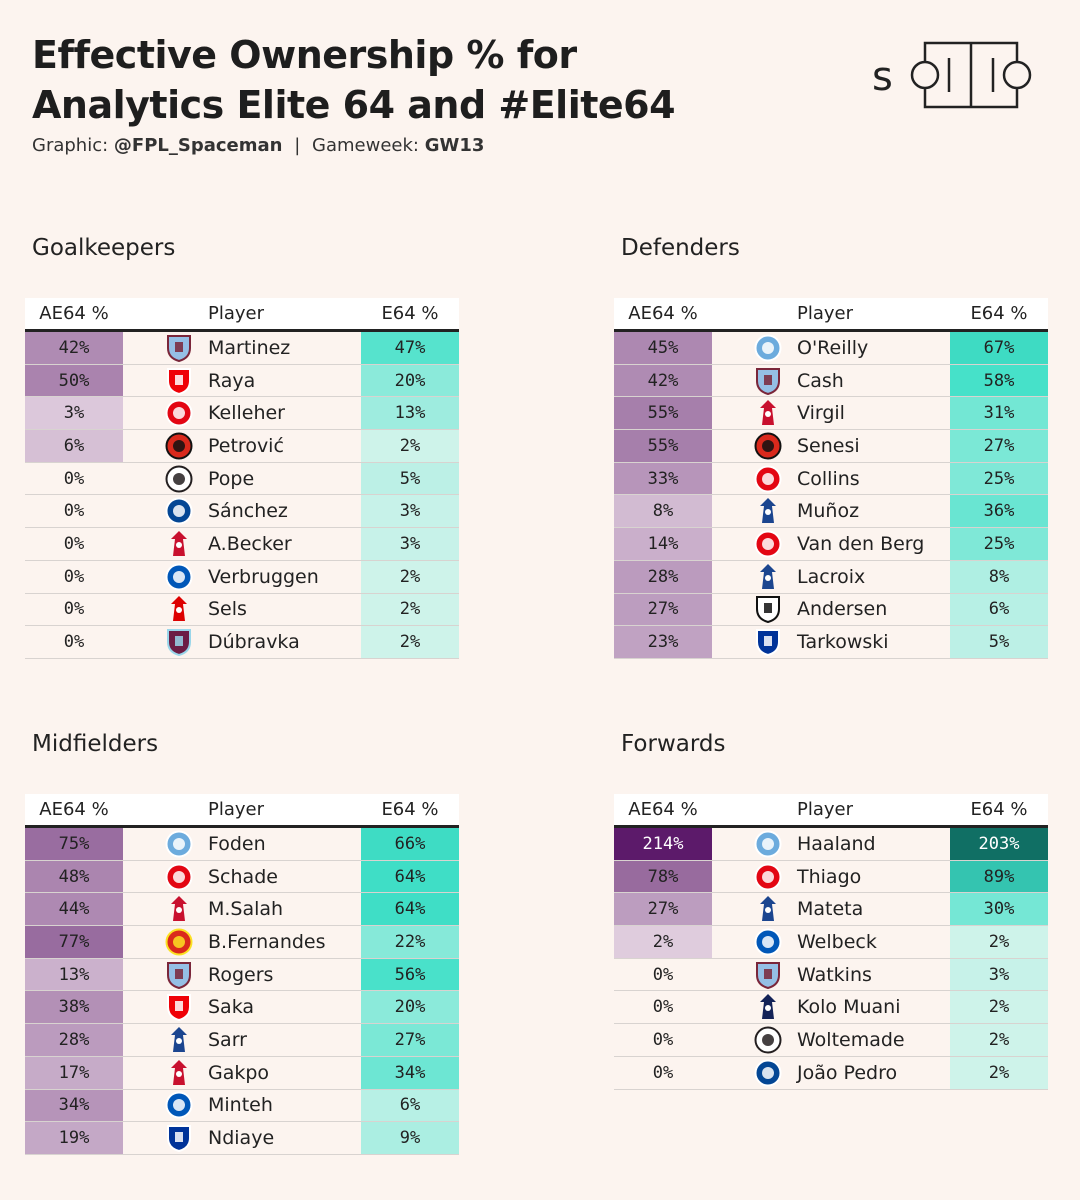 The width and height of the screenshot is (1080, 1200). Describe the element at coordinates (999, 380) in the screenshot. I see `e64-cell: 58%` at that location.